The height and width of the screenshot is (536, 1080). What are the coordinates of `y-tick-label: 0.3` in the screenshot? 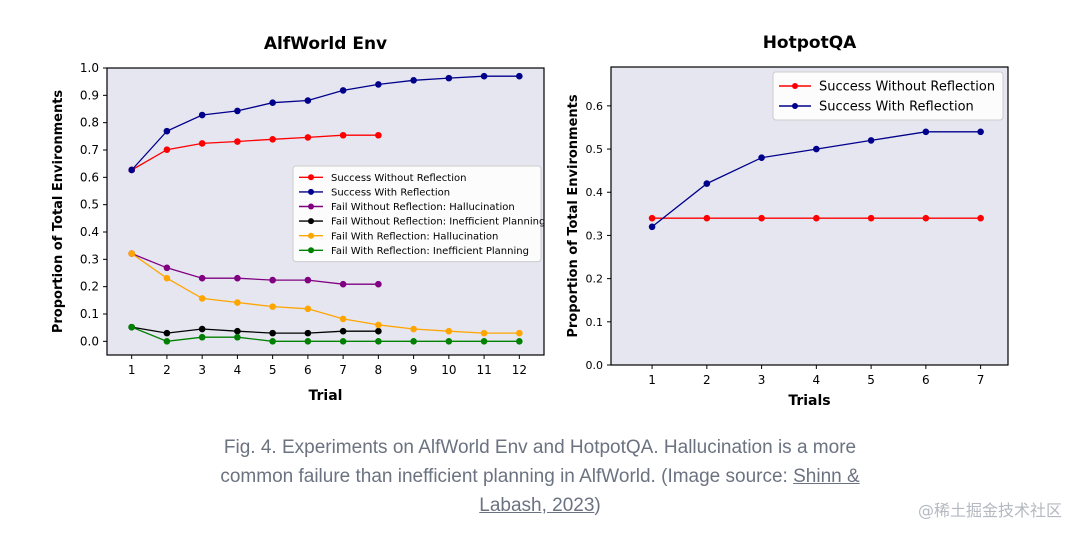 It's located at (89, 259).